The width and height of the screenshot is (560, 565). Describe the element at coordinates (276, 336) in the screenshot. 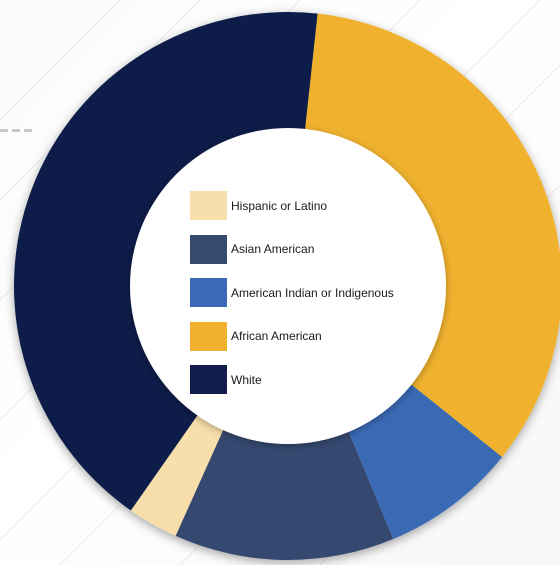

I see `legend-label: African American` at that location.